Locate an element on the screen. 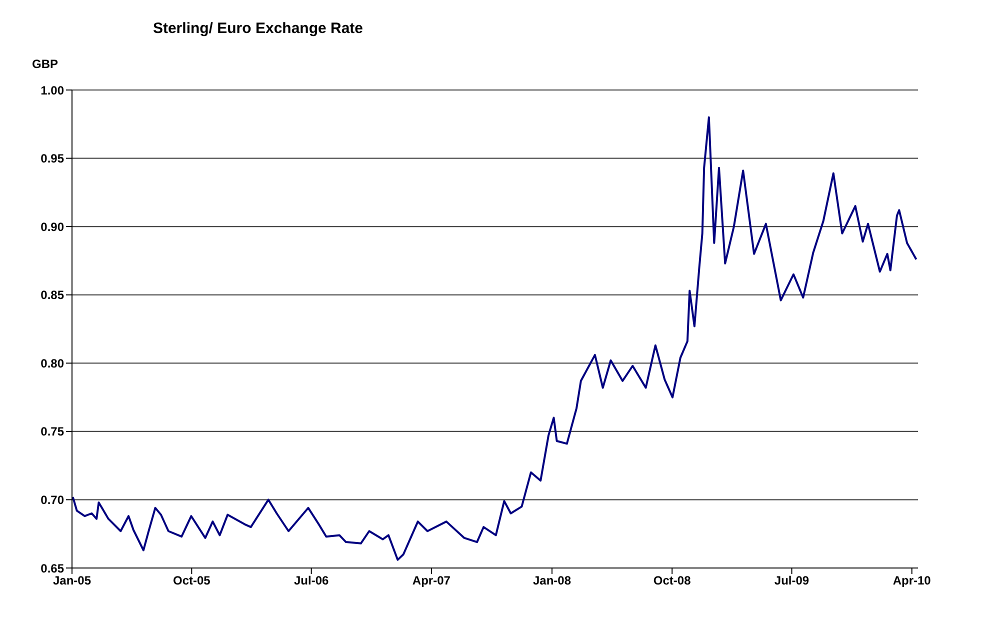 The height and width of the screenshot is (629, 987). y-tick-label: 0.80 is located at coordinates (52, 363).